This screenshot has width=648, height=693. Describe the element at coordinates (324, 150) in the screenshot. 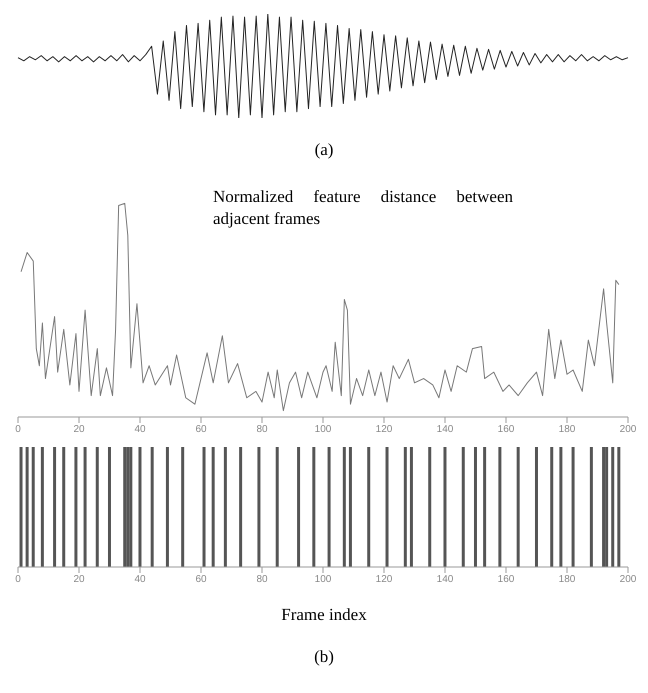

I see `text: (a)` at that location.